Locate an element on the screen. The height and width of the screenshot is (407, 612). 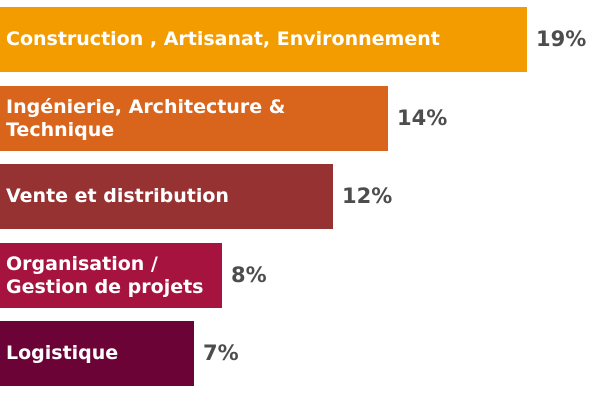
category-label: Organisation / Gestion de projets is located at coordinates (105, 275).